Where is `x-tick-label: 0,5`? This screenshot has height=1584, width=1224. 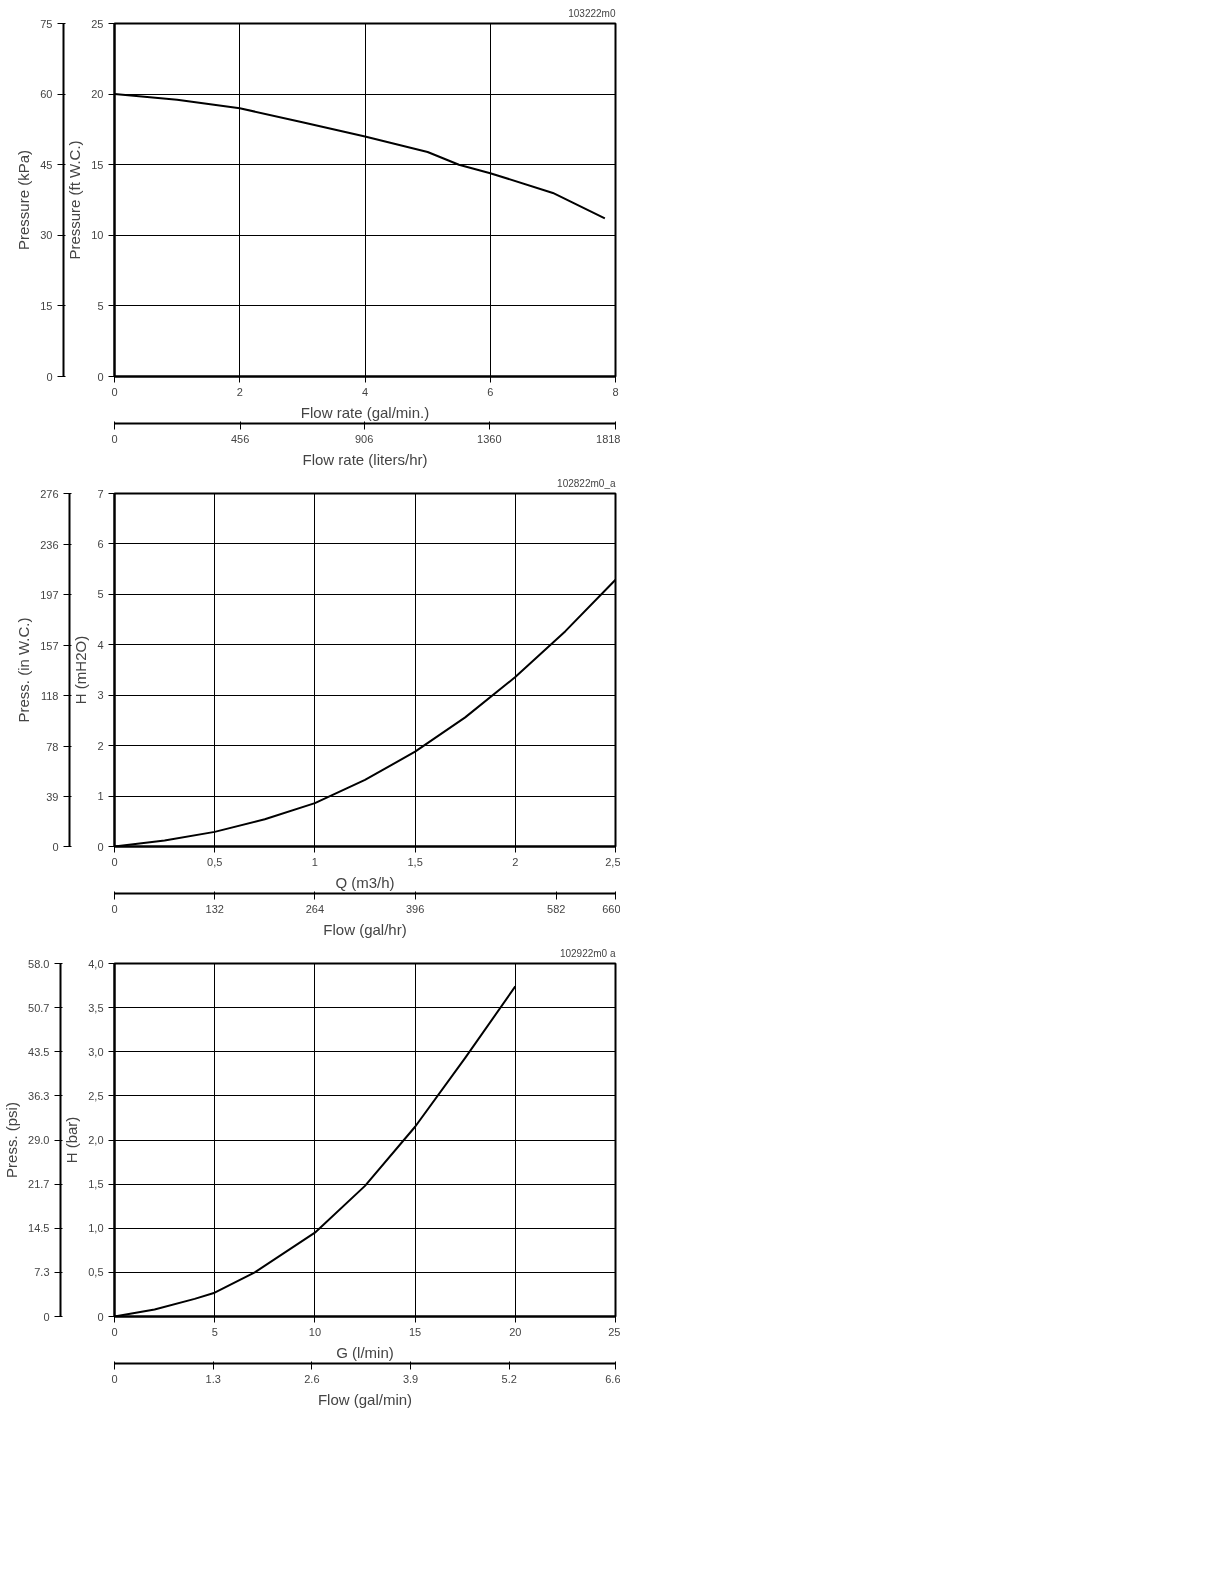
x-tick-label: 0,5 is located at coordinates (215, 861).